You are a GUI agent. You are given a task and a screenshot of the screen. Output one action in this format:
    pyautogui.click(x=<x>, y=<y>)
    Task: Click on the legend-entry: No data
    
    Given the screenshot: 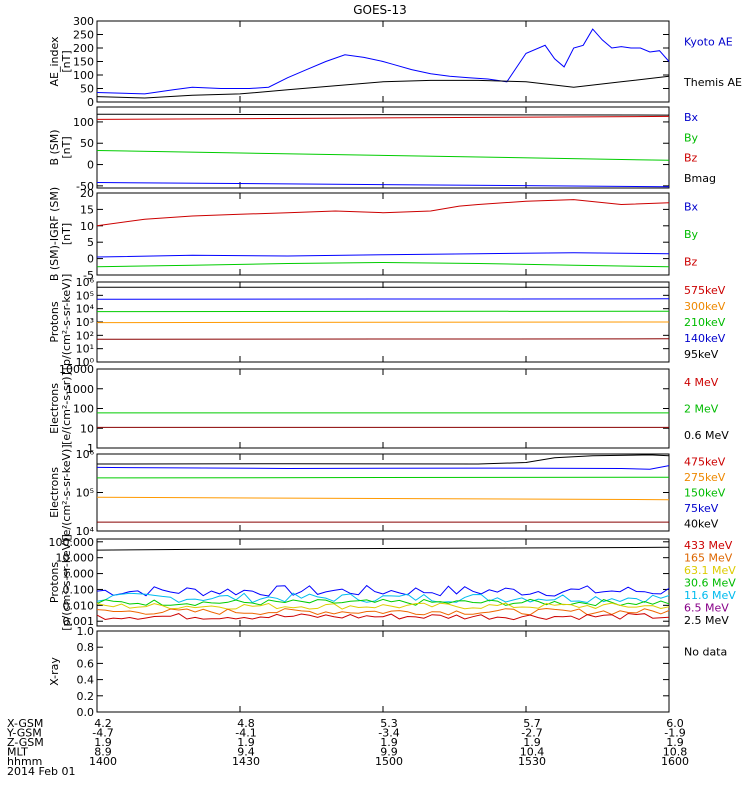 What is the action you would take?
    pyautogui.click(x=705, y=651)
    